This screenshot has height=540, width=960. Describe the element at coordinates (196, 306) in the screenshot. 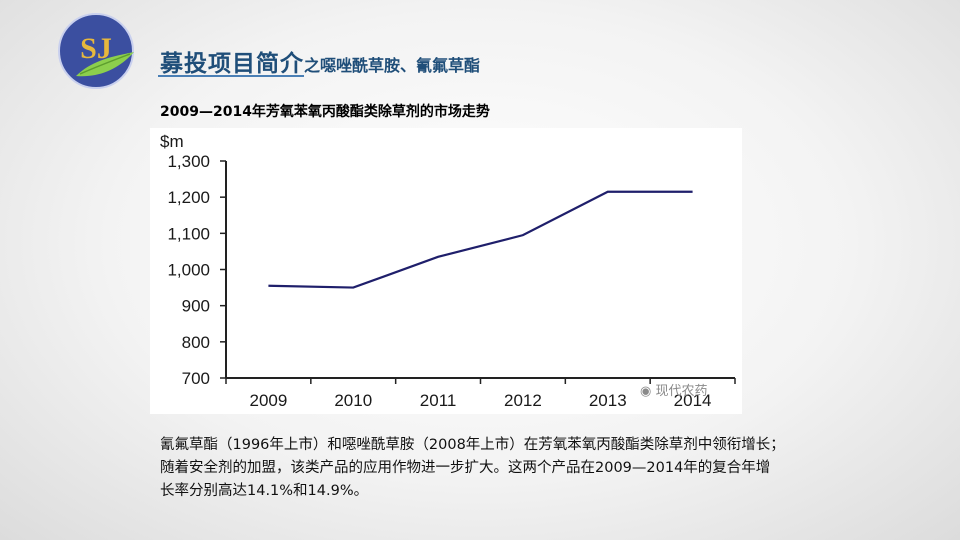

I see `y-tick-label: 900` at that location.